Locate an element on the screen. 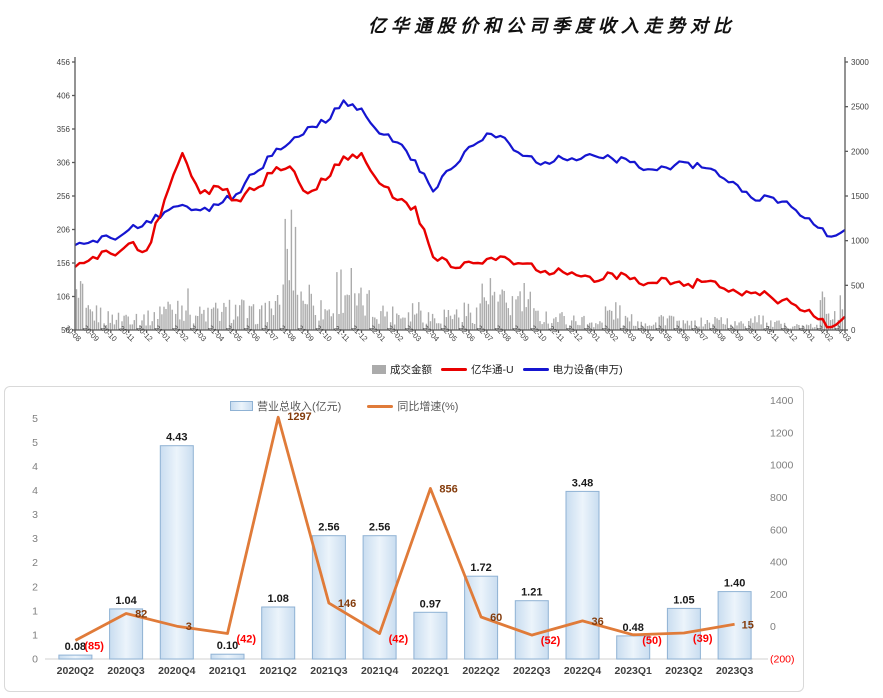 This screenshot has width=883, height=698. svg-text: 2020Q2 is located at coordinates (76, 671).